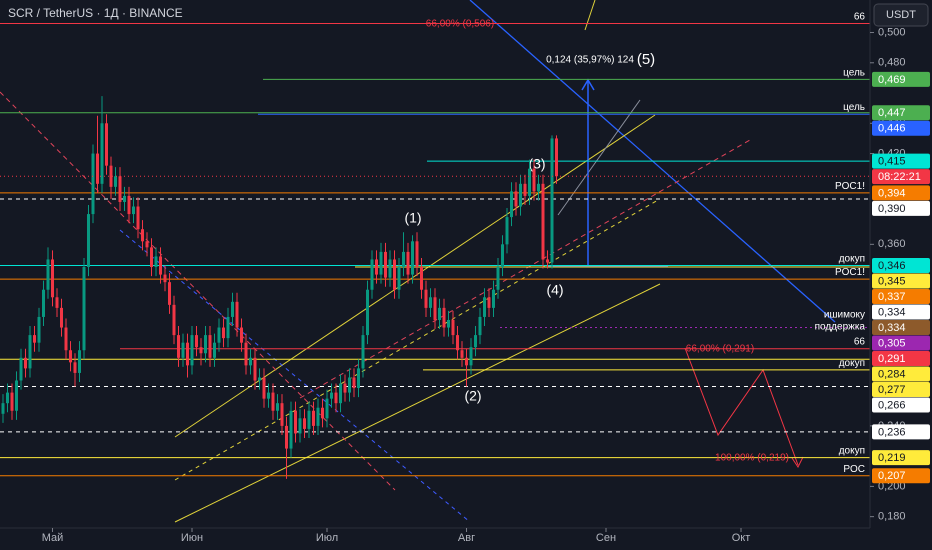 The height and width of the screenshot is (550, 932). What do you see at coordinates (892, 244) in the screenshot?
I see `y-tick-label: 0,360` at bounding box center [892, 244].